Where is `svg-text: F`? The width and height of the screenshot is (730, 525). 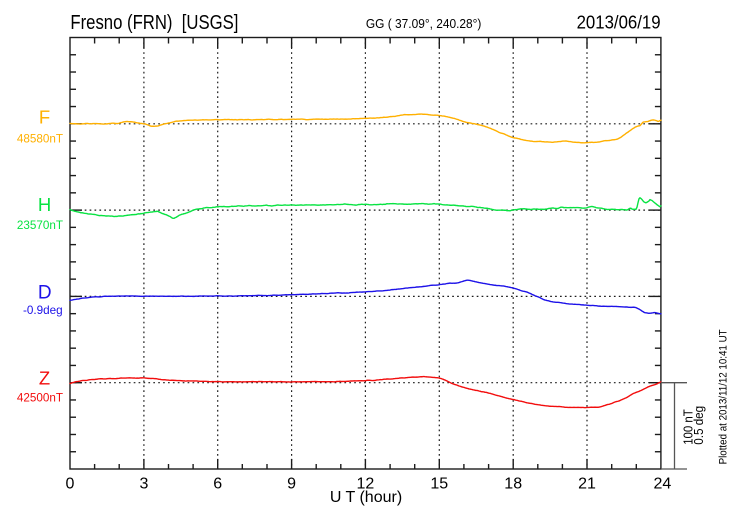 svg-text: F is located at coordinates (44, 116).